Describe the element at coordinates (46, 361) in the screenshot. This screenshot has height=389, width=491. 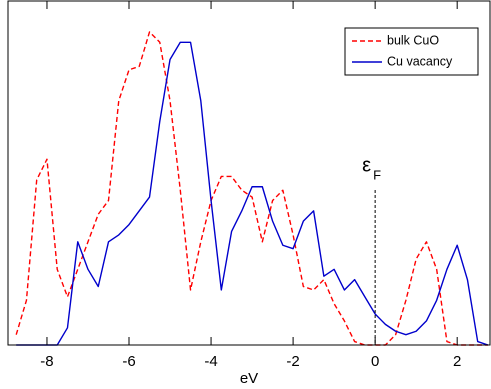
I see `x-tick-label: -8` at that location.